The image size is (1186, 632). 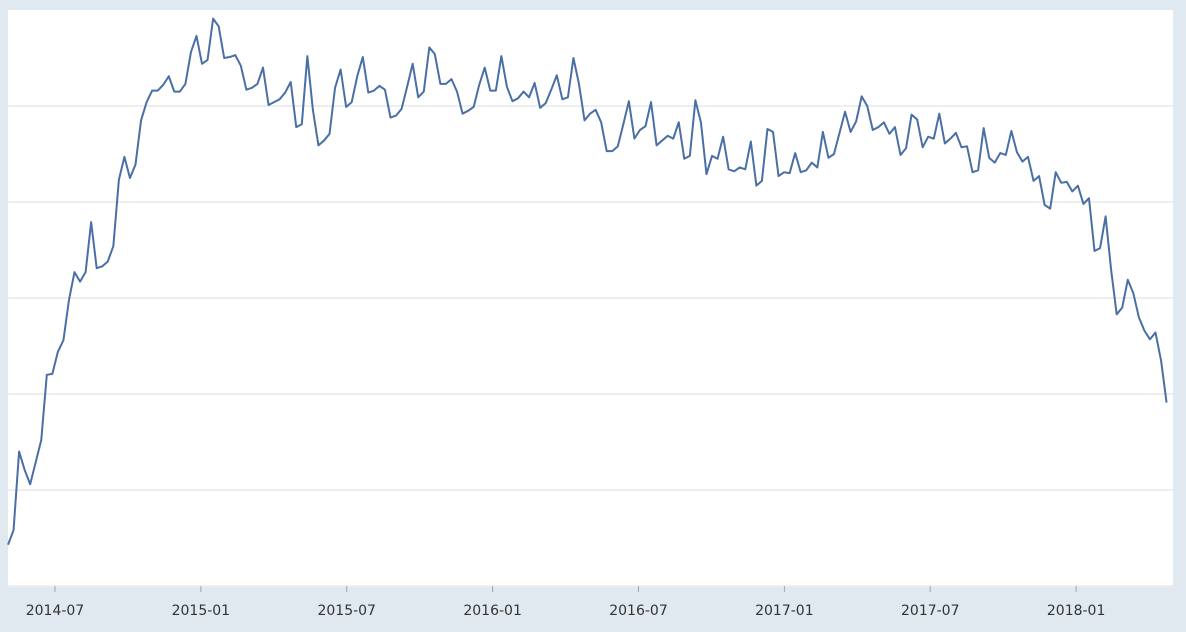 I want to click on x-tick-label: 2018-01, so click(x=1076, y=611).